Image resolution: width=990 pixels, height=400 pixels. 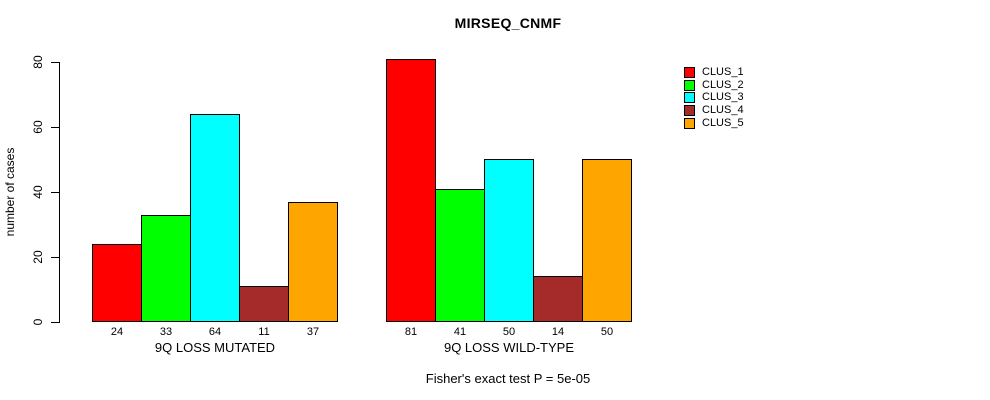 I want to click on bar-value-label-9q-loss-wild-type-clus-1: 81, so click(x=411, y=332).